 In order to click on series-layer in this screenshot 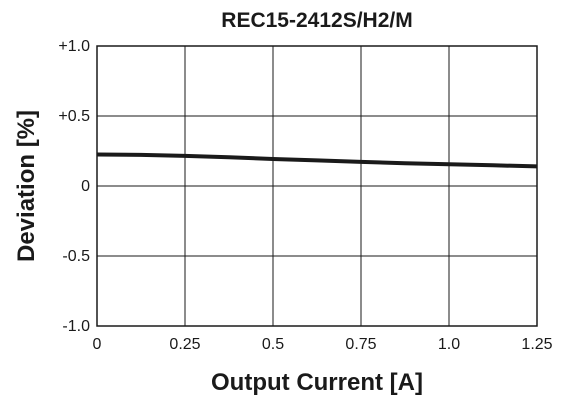, I will do `click(317, 160)`.